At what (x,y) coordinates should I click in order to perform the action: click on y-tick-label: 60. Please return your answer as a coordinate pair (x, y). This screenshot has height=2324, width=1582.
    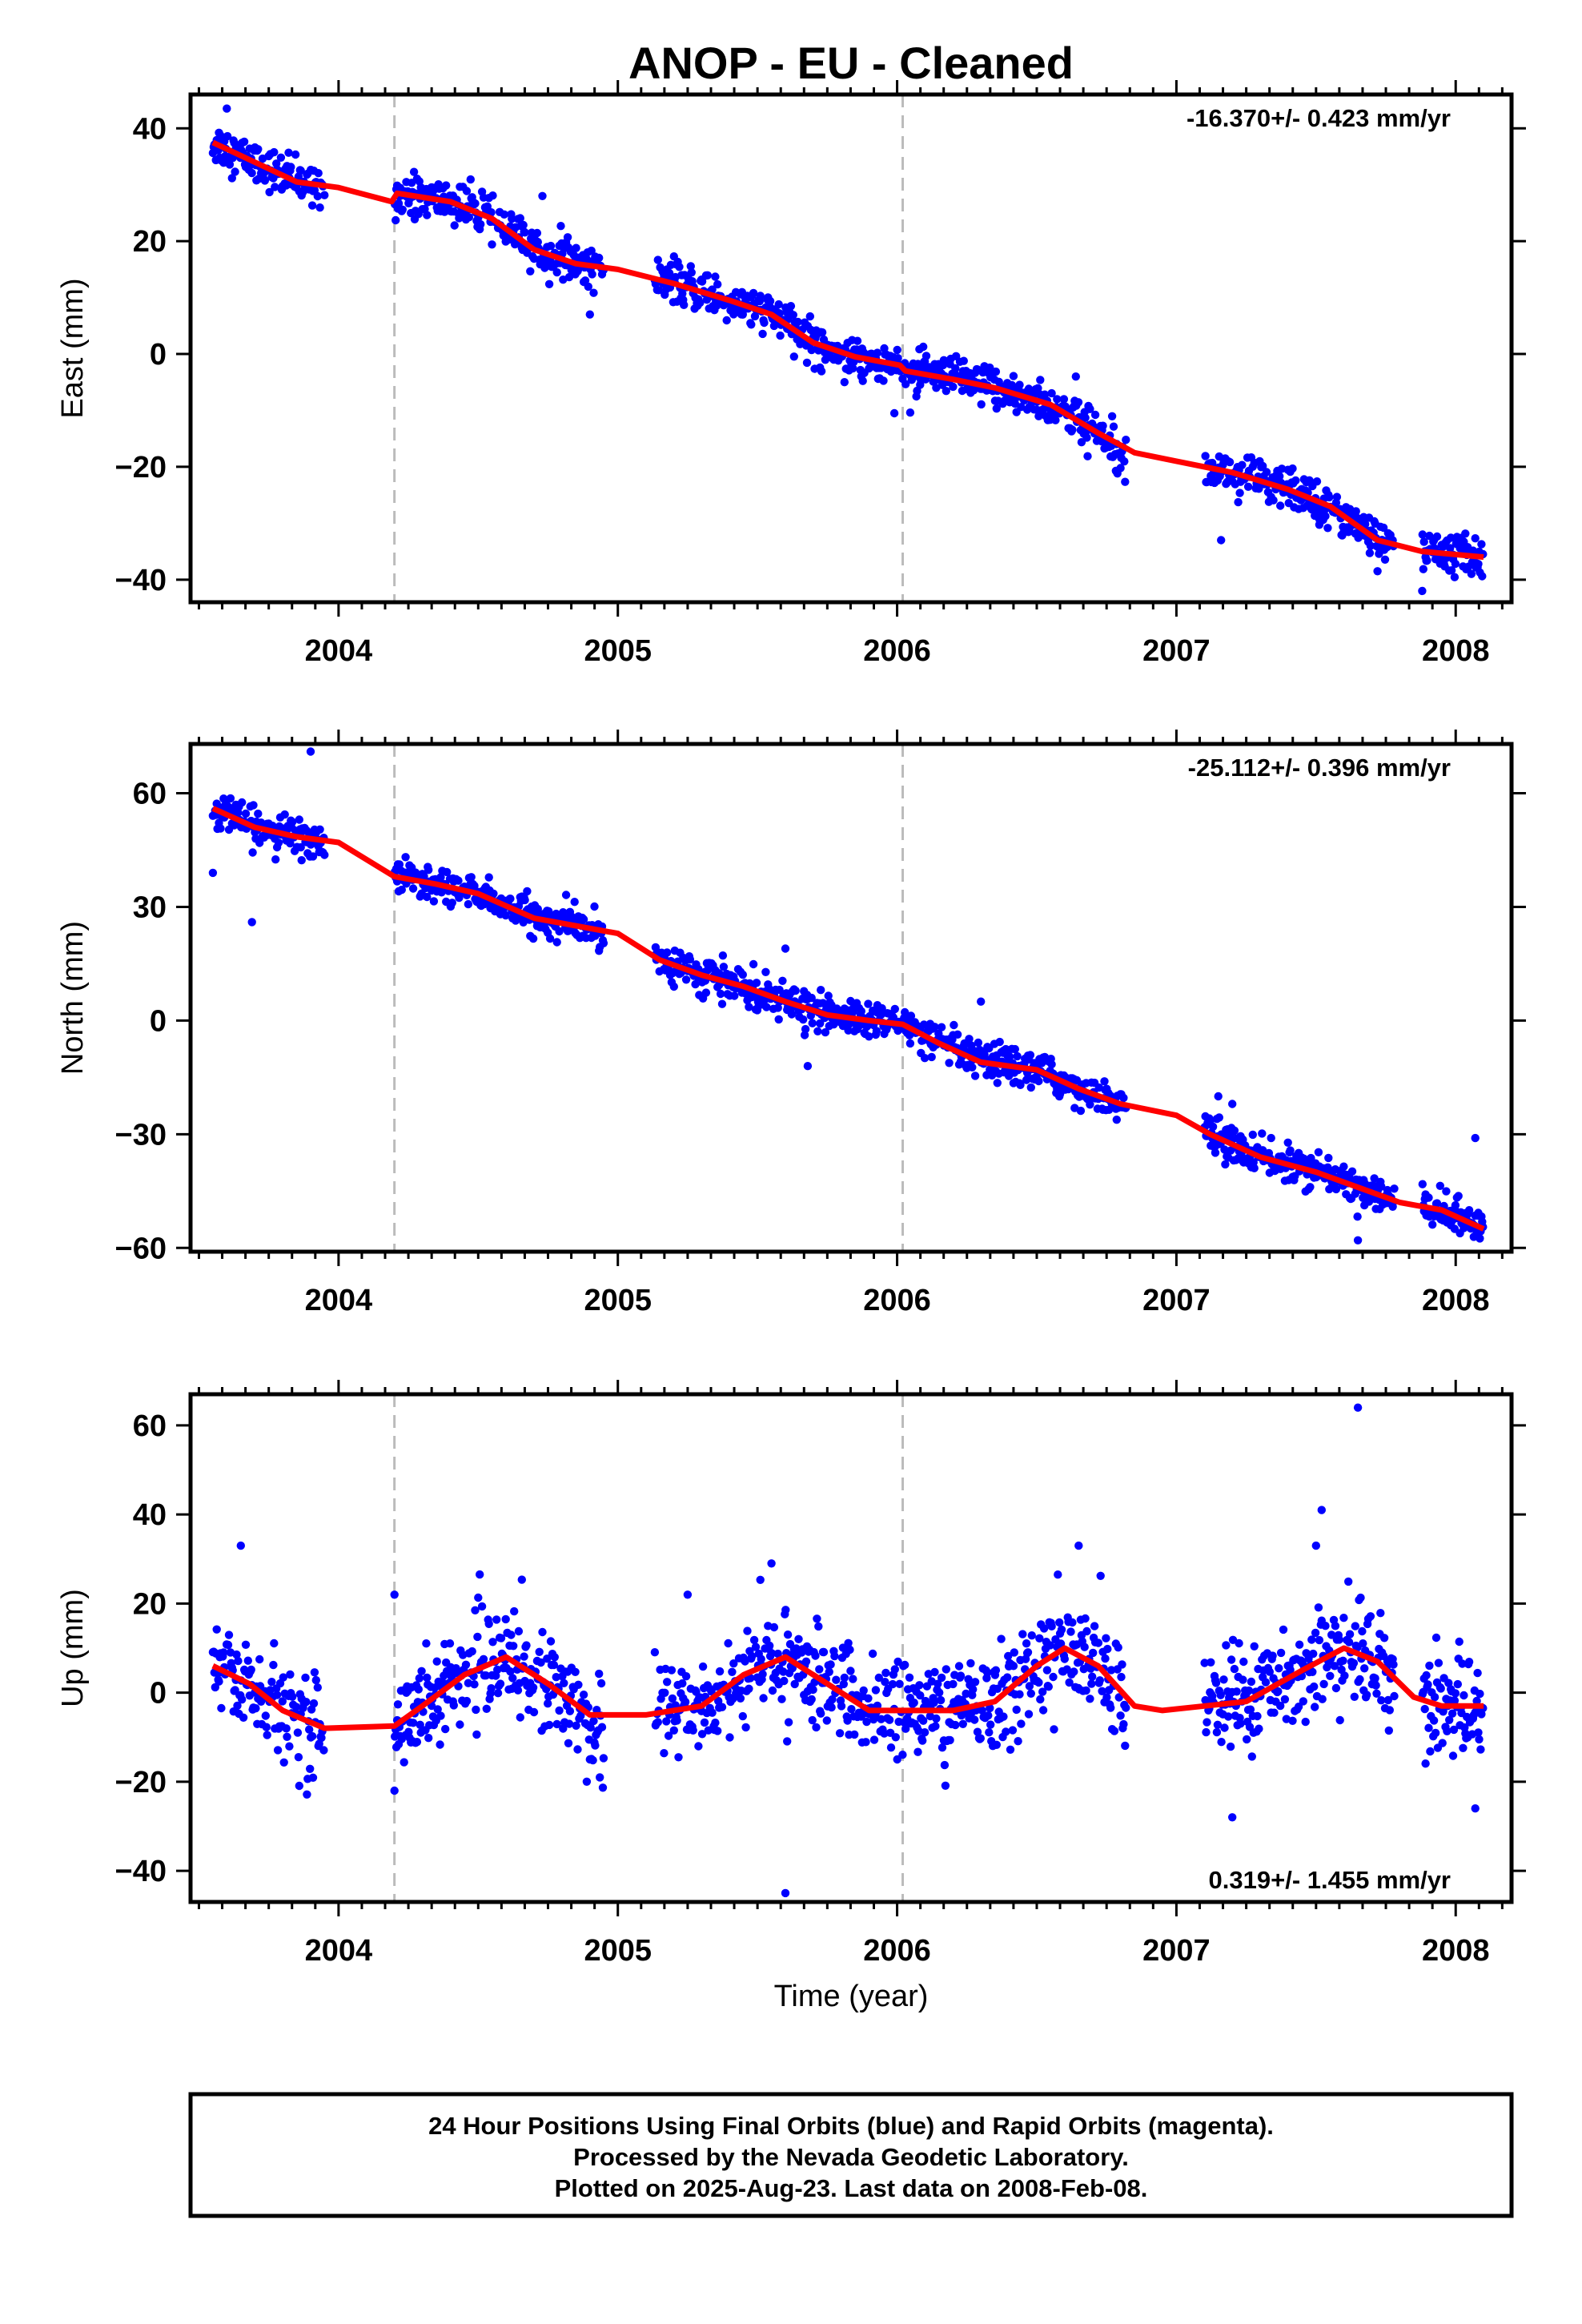
    Looking at the image, I should click on (150, 794).